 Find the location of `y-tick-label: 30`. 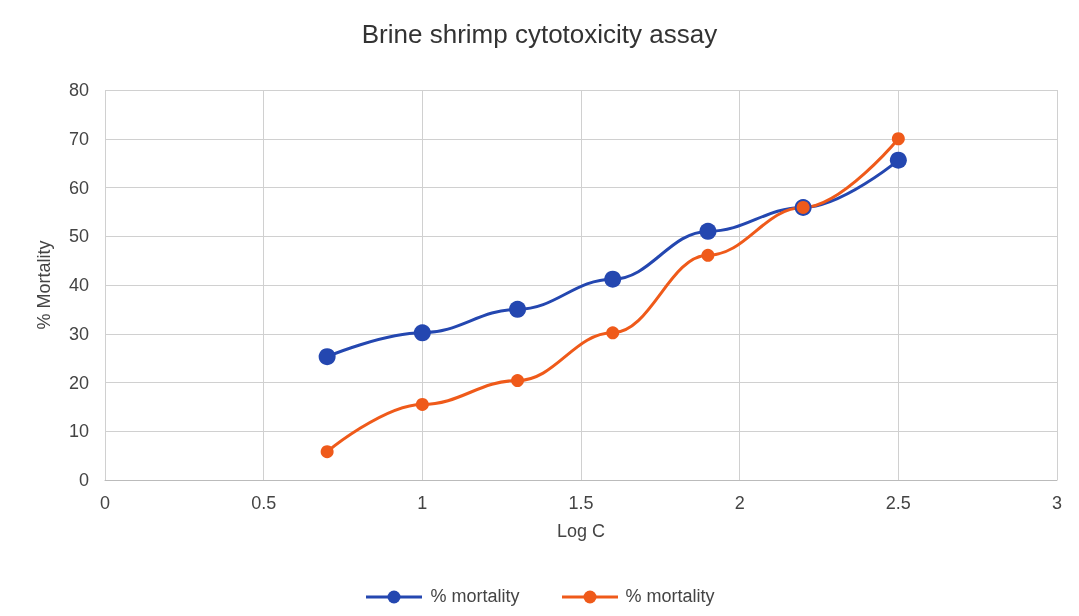

y-tick-label: 30 is located at coordinates (78, 333).